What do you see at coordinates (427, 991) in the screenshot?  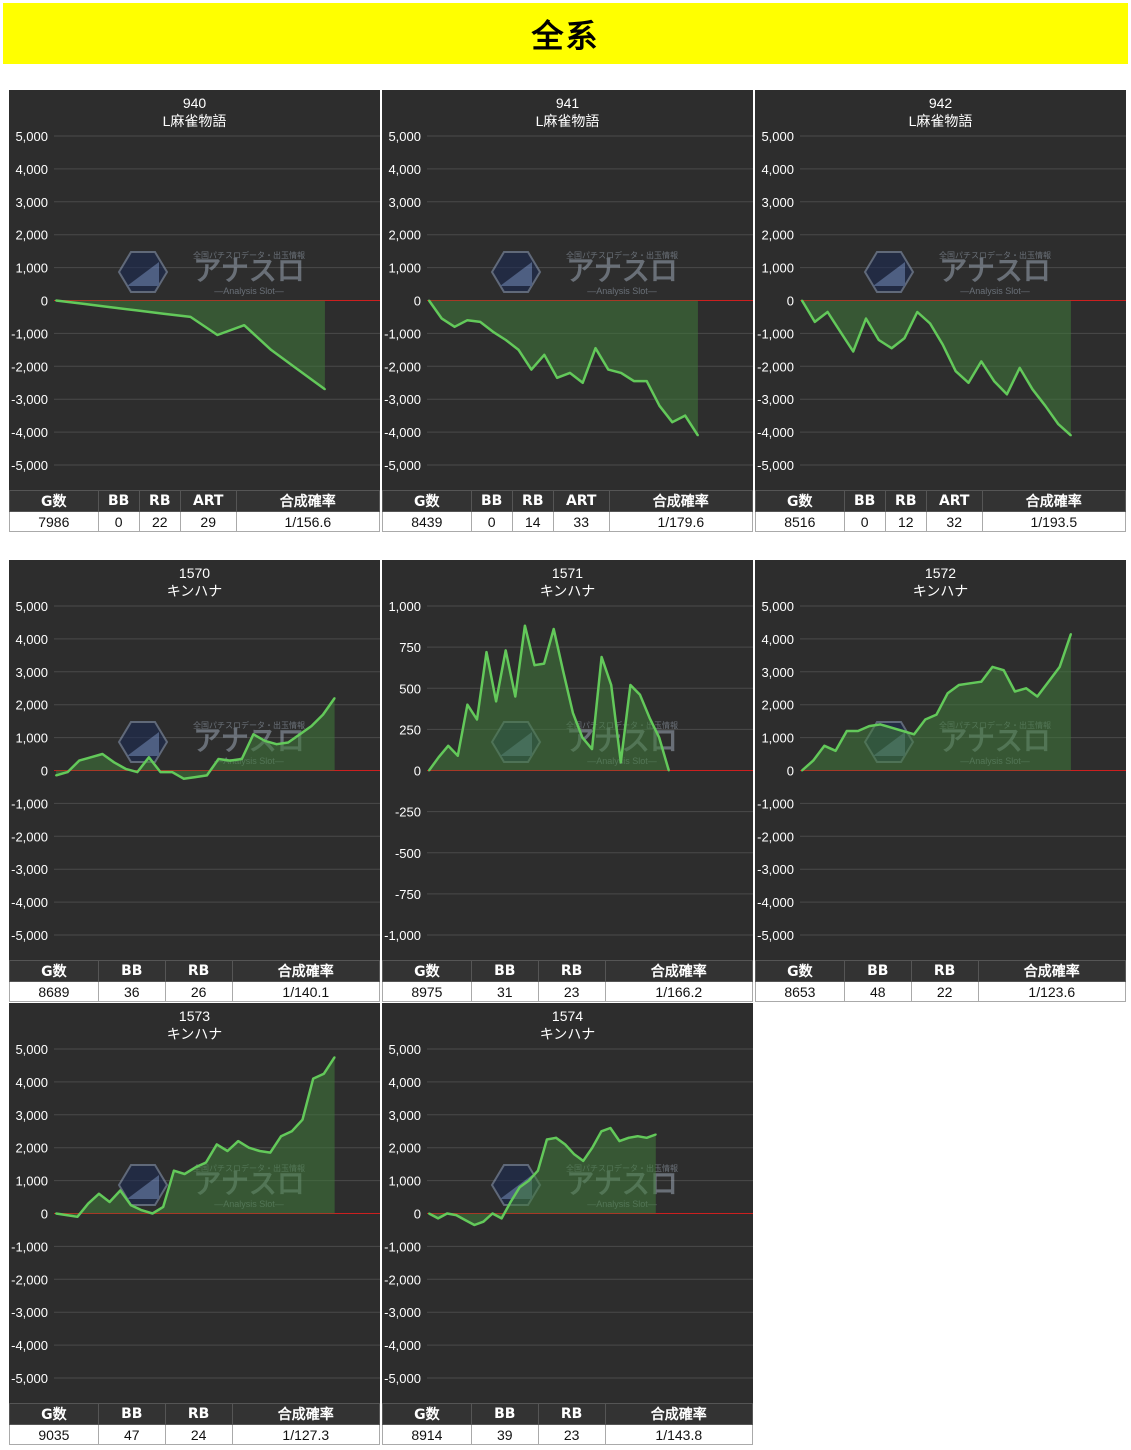 I see `stats-value: 8975` at bounding box center [427, 991].